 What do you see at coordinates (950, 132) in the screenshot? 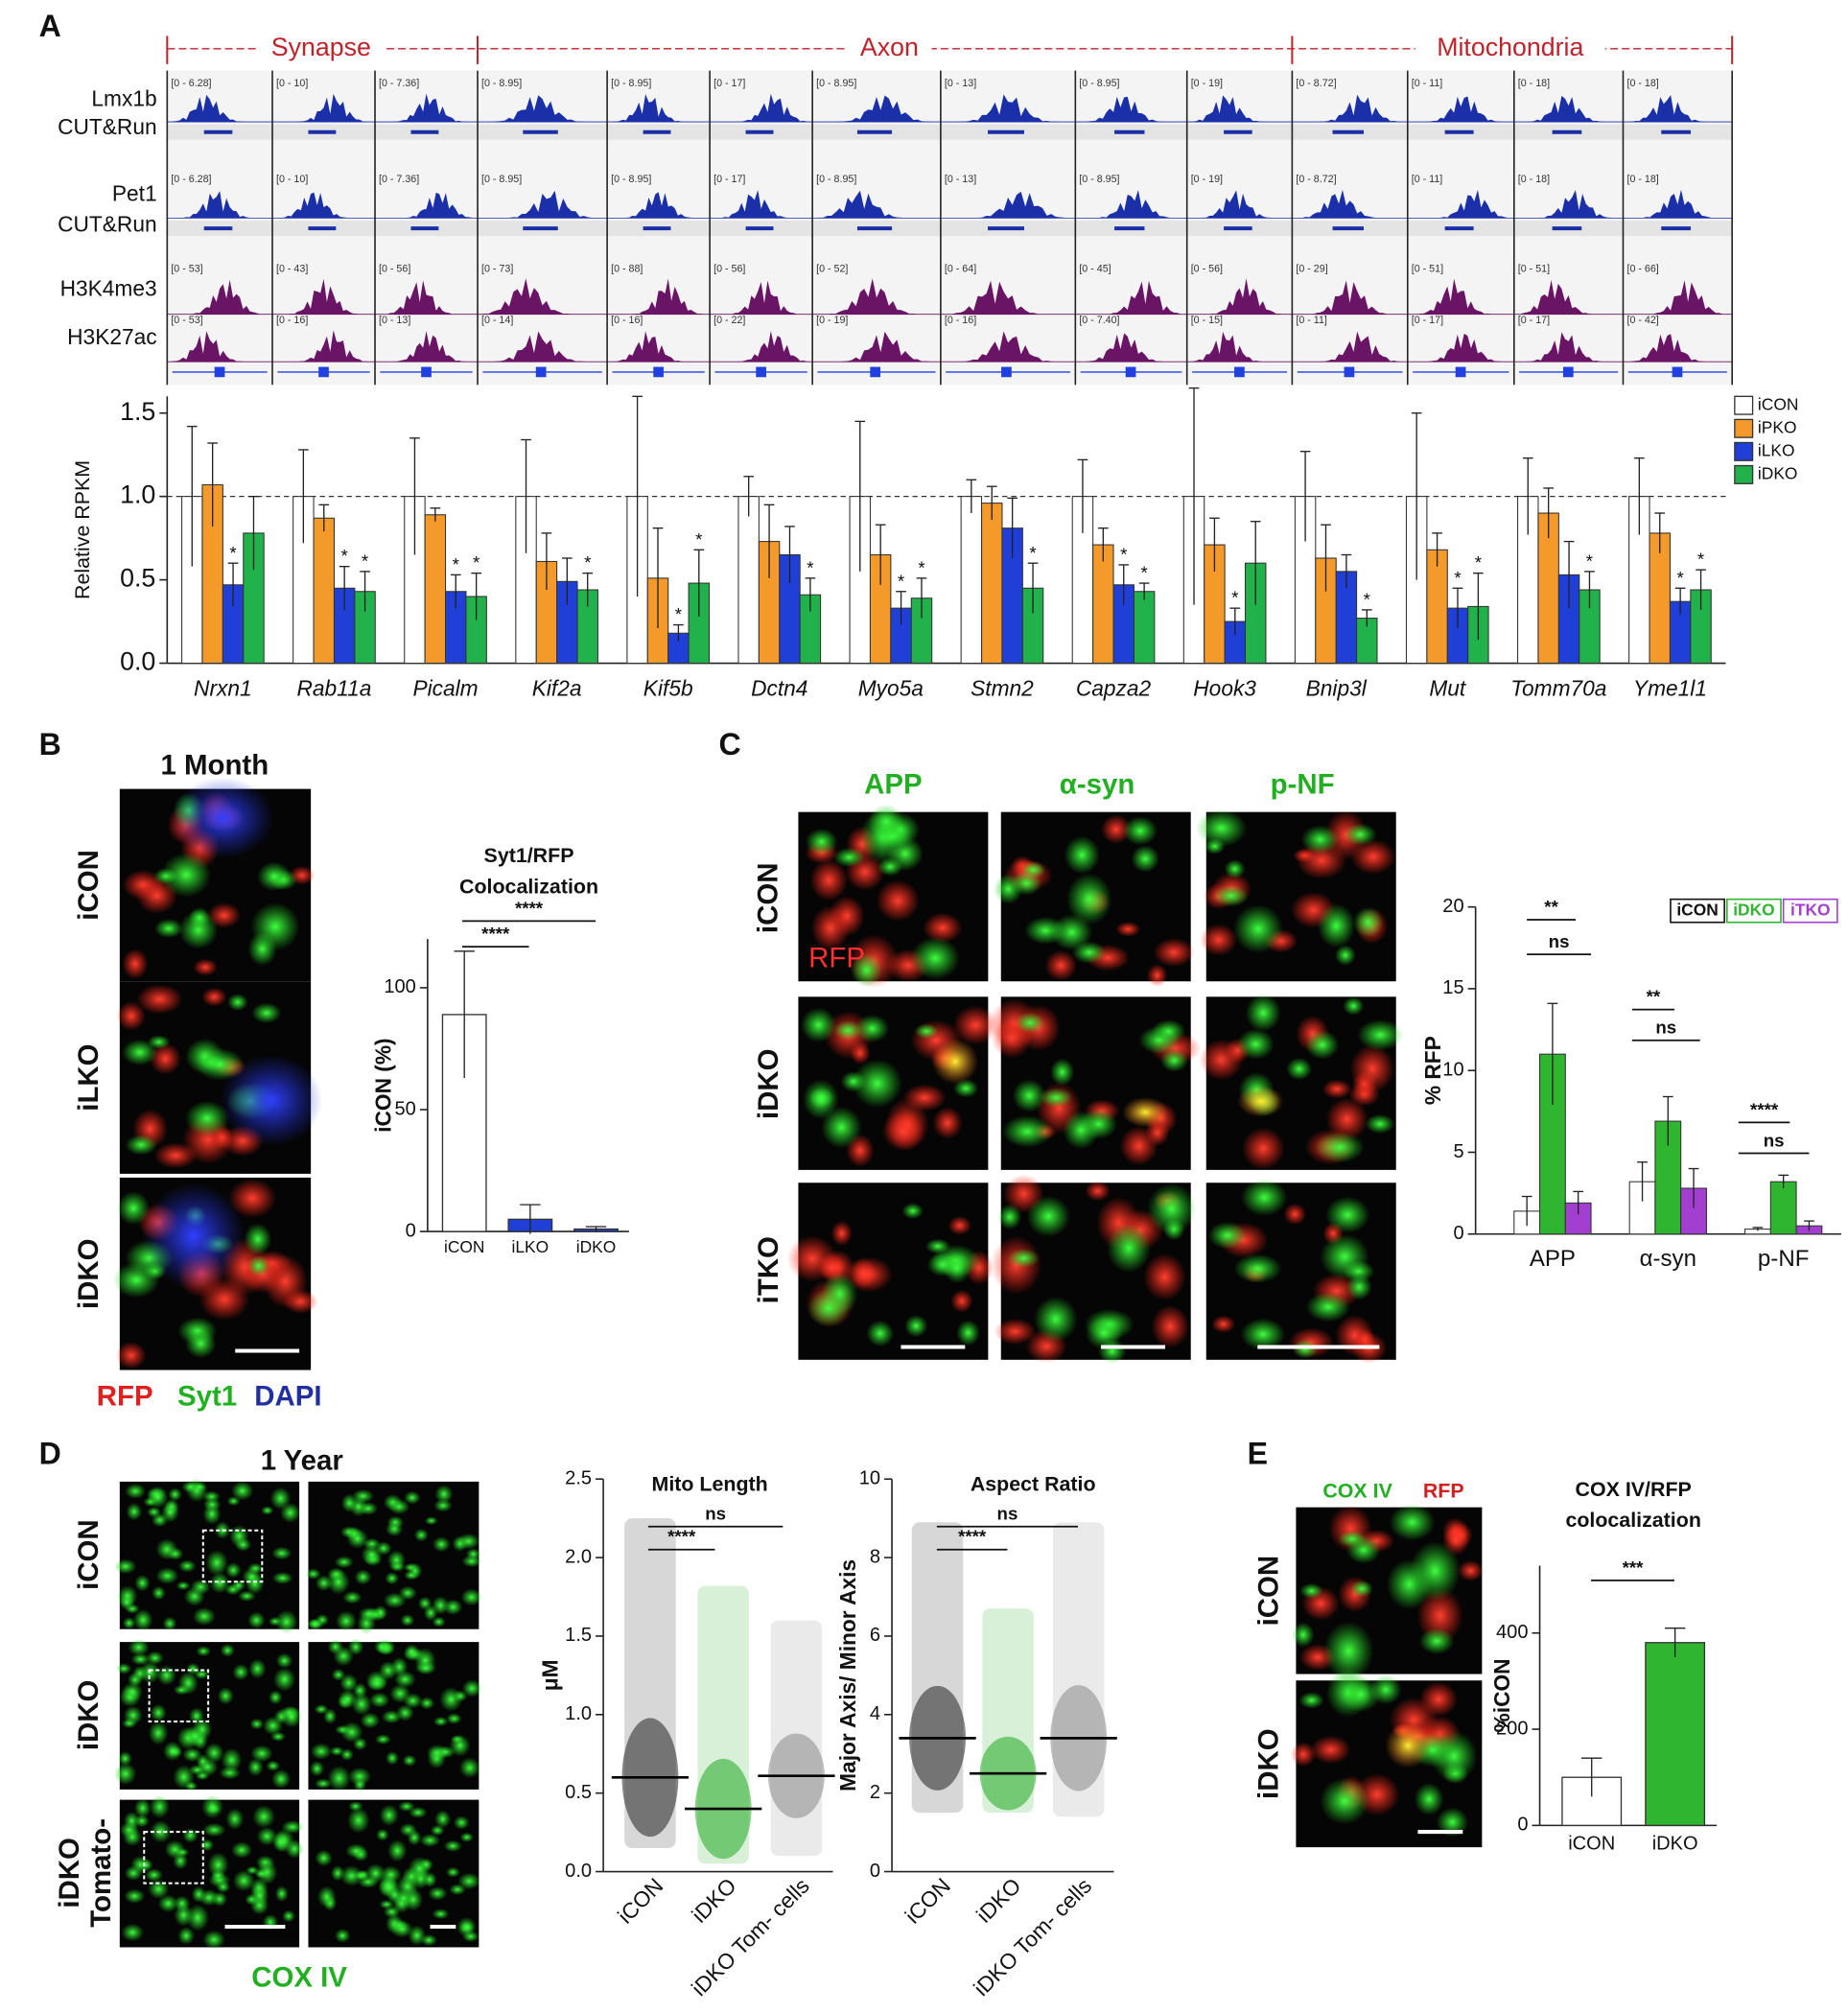
I see `track-band` at bounding box center [950, 132].